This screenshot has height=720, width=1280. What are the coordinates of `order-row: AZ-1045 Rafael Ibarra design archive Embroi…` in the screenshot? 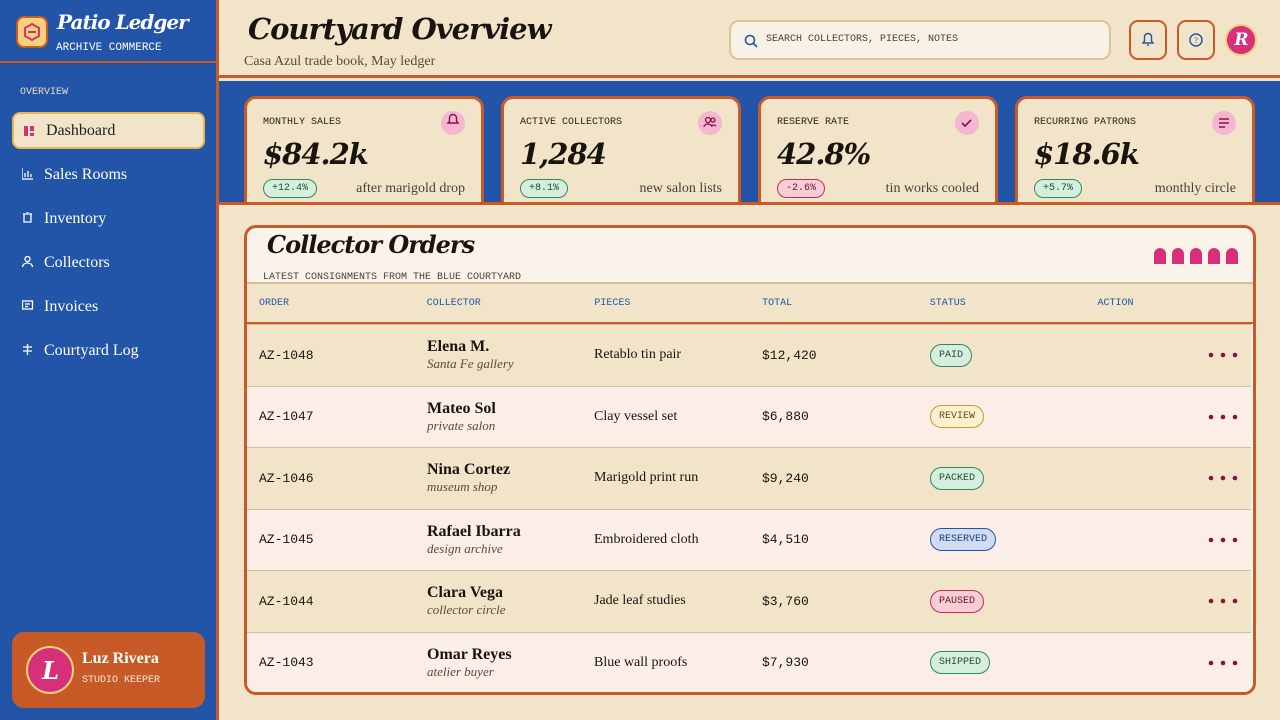 It's located at (749, 539).